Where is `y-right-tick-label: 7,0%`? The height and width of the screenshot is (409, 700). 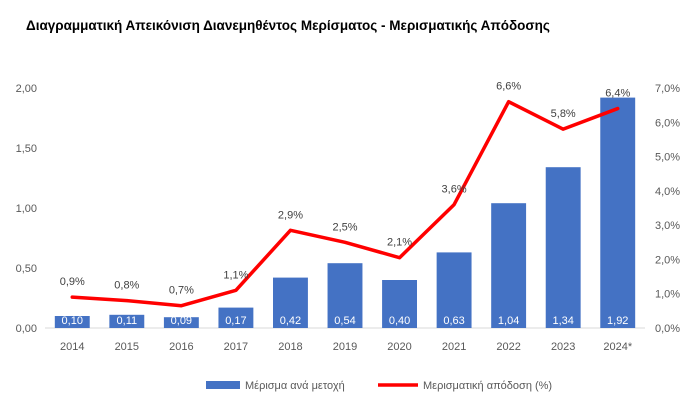 y-right-tick-label: 7,0% is located at coordinates (667, 89).